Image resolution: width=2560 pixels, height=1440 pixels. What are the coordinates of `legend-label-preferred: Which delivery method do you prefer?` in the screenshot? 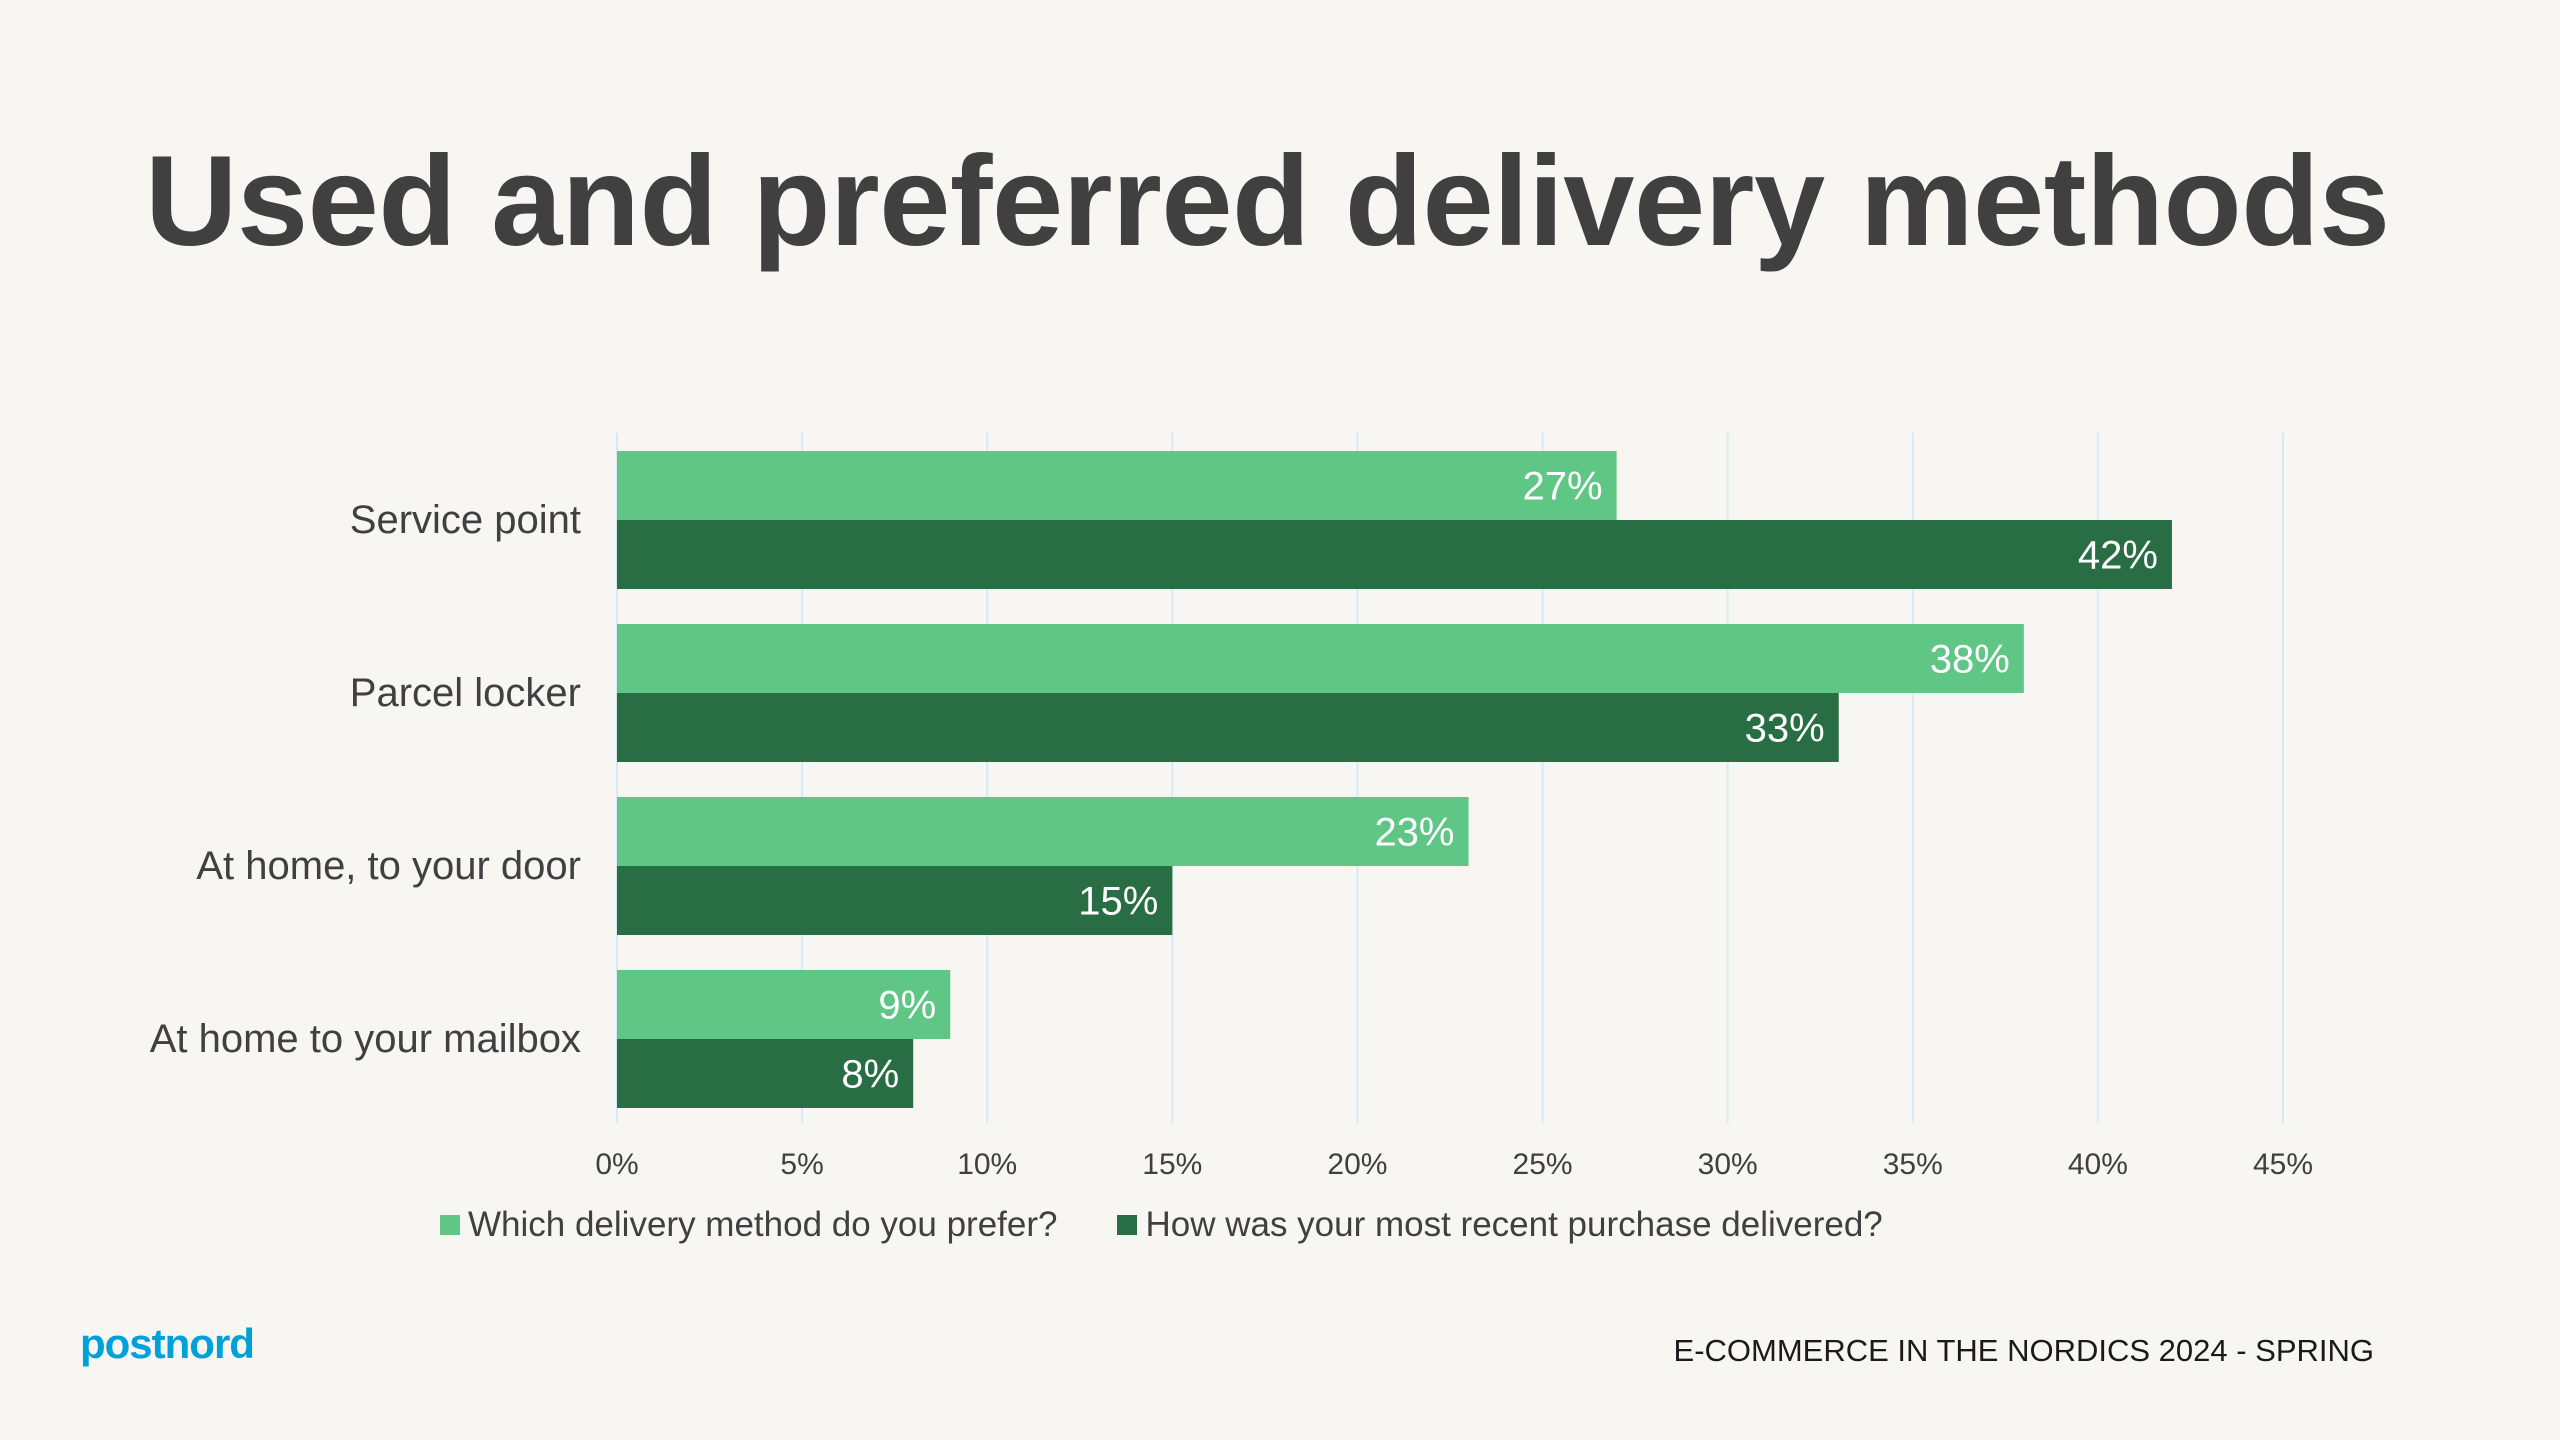 It's located at (763, 1224).